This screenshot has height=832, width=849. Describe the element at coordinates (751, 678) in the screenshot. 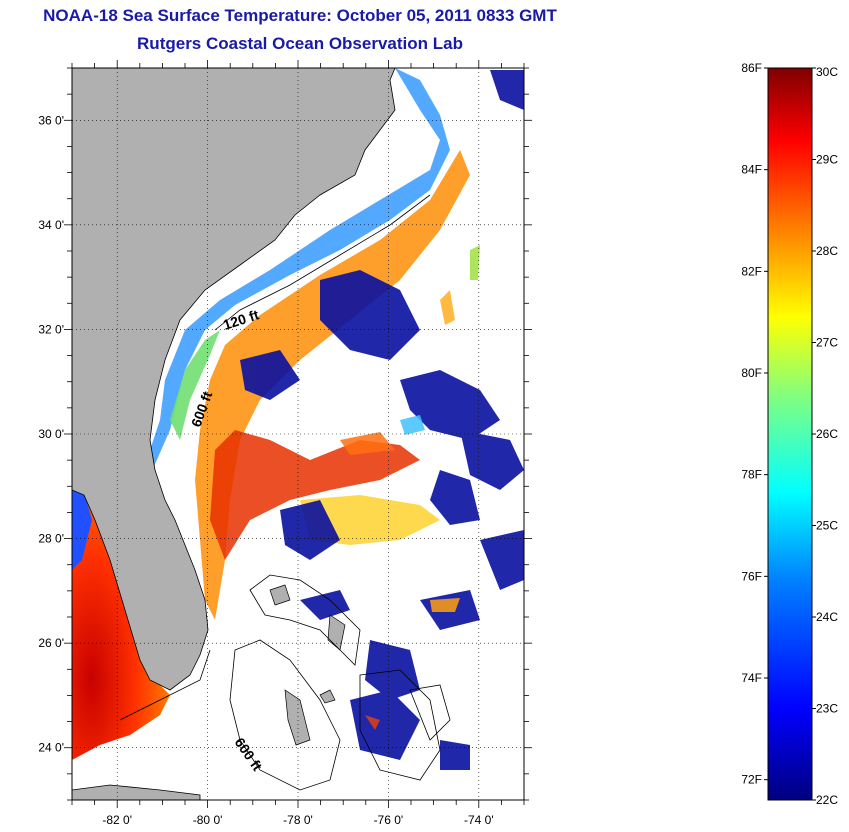

I see `fahrenheit-label: 74F` at that location.